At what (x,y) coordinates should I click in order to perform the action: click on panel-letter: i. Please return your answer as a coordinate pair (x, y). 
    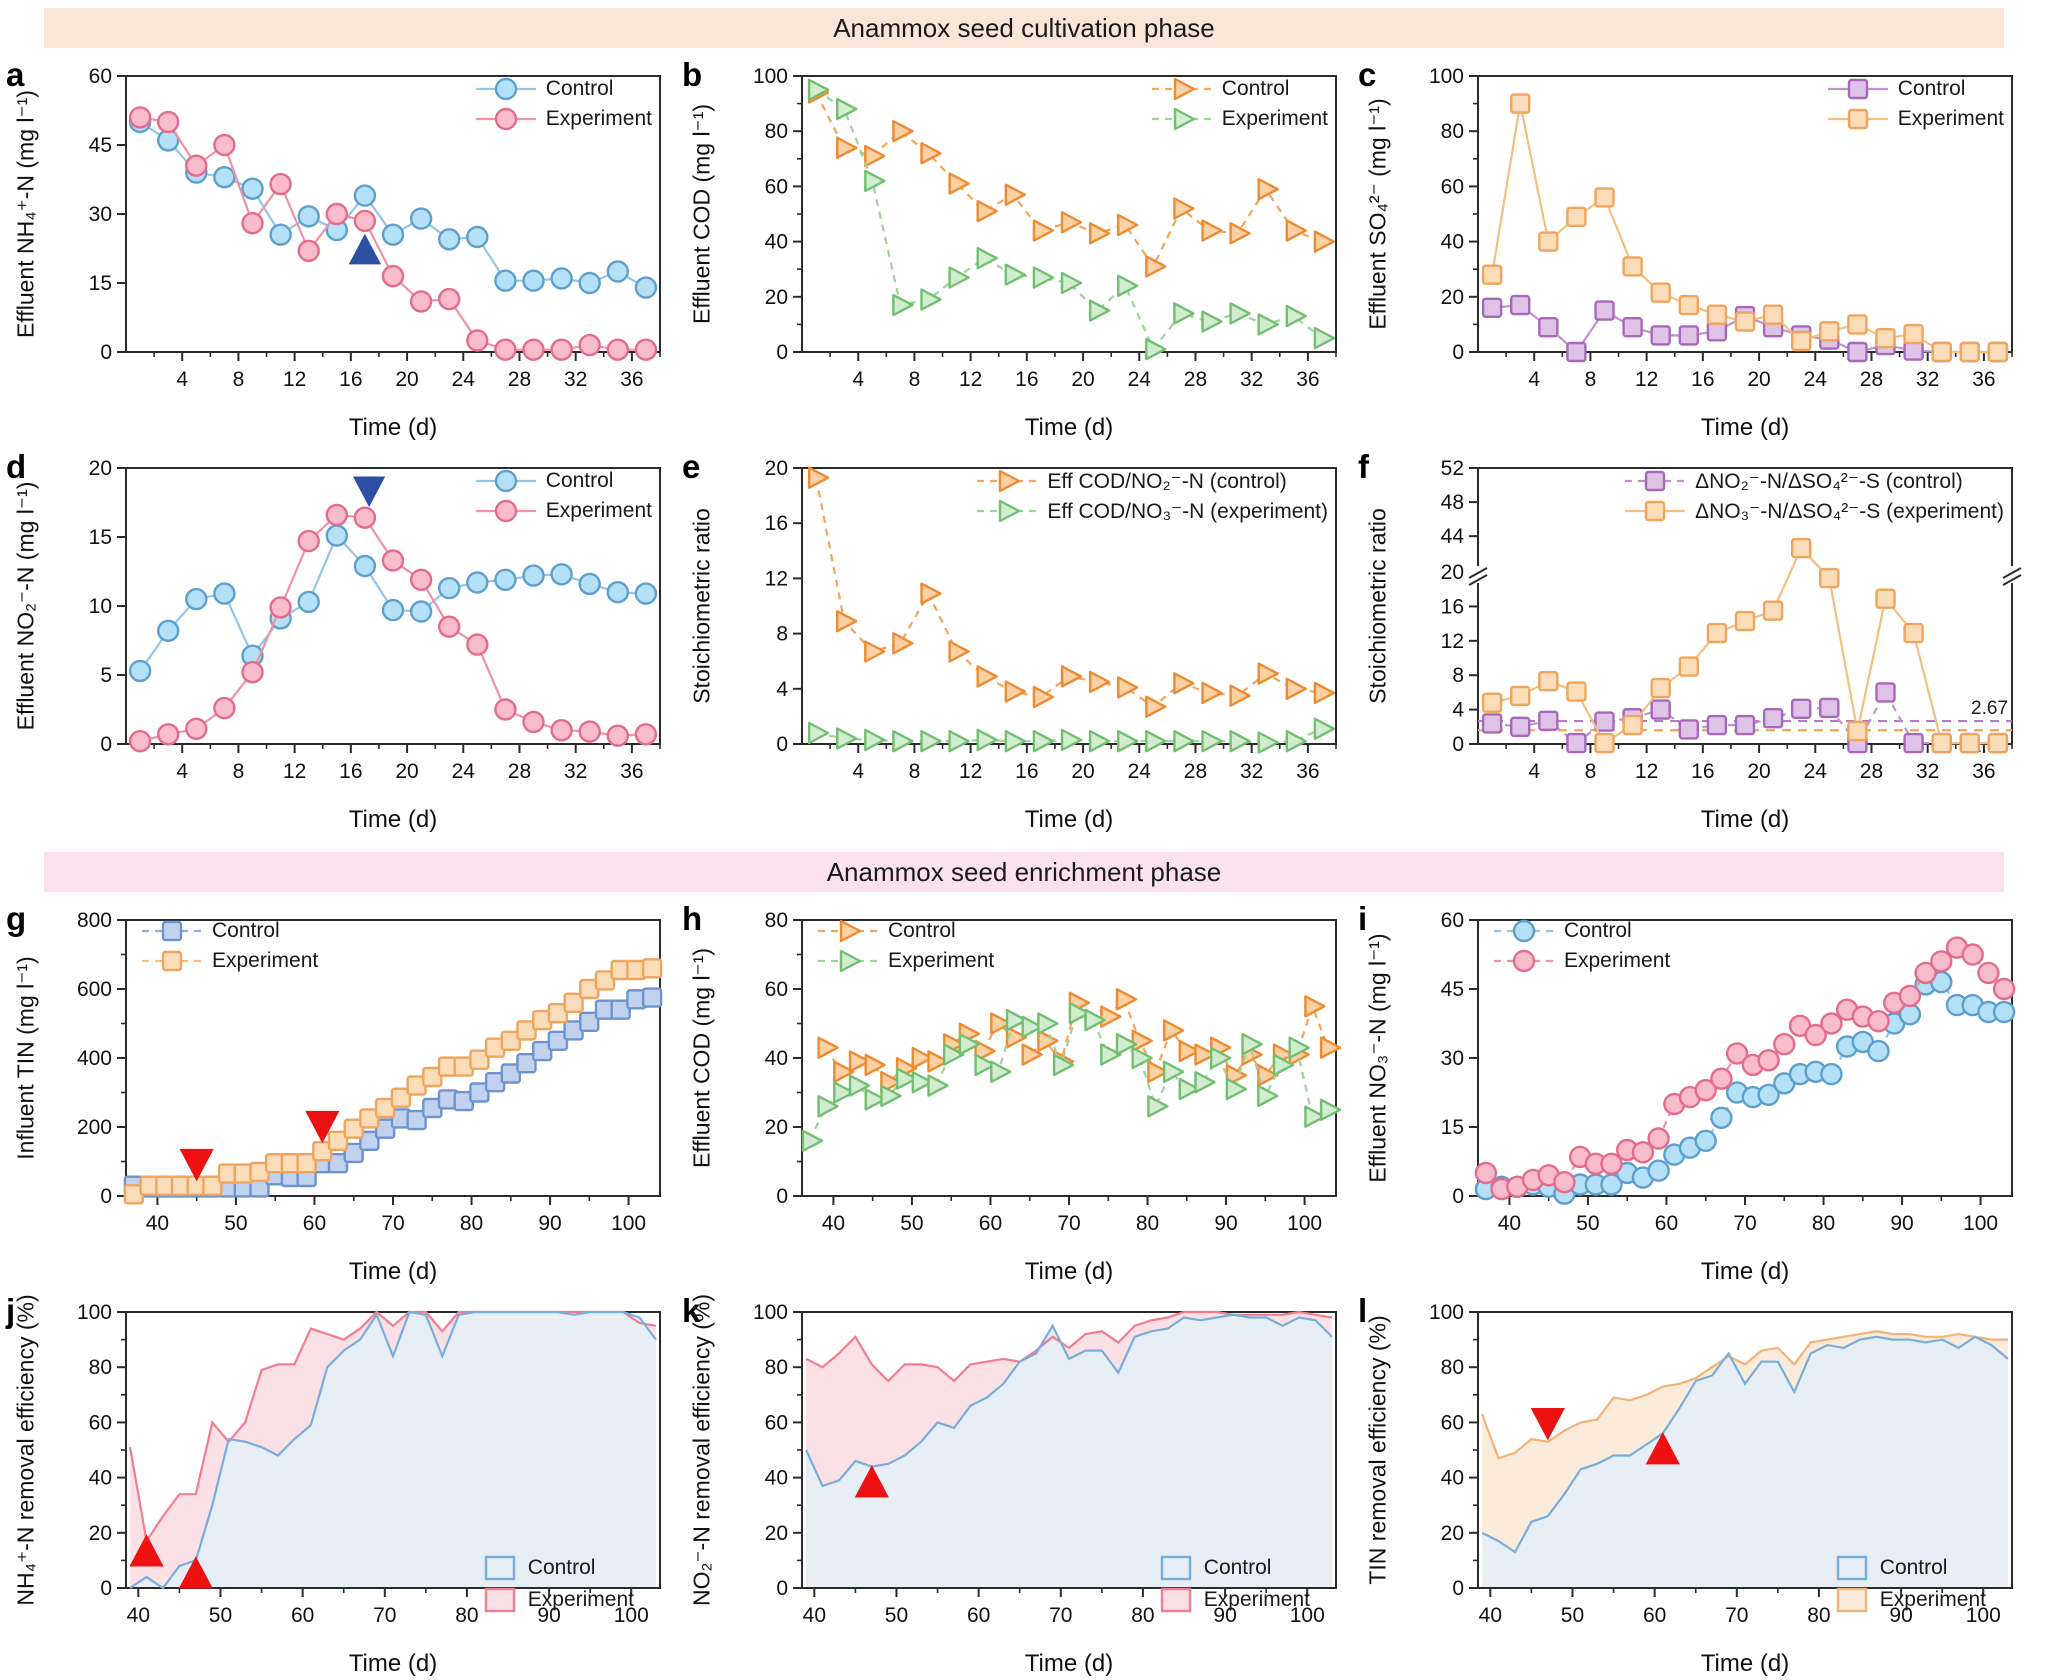
    Looking at the image, I should click on (1363, 918).